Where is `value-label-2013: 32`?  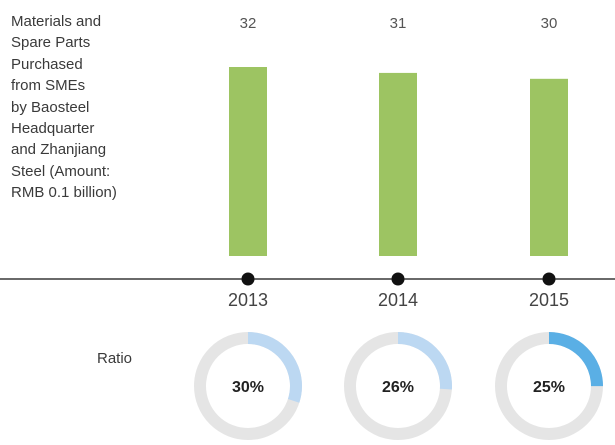
value-label-2013: 32 is located at coordinates (248, 23).